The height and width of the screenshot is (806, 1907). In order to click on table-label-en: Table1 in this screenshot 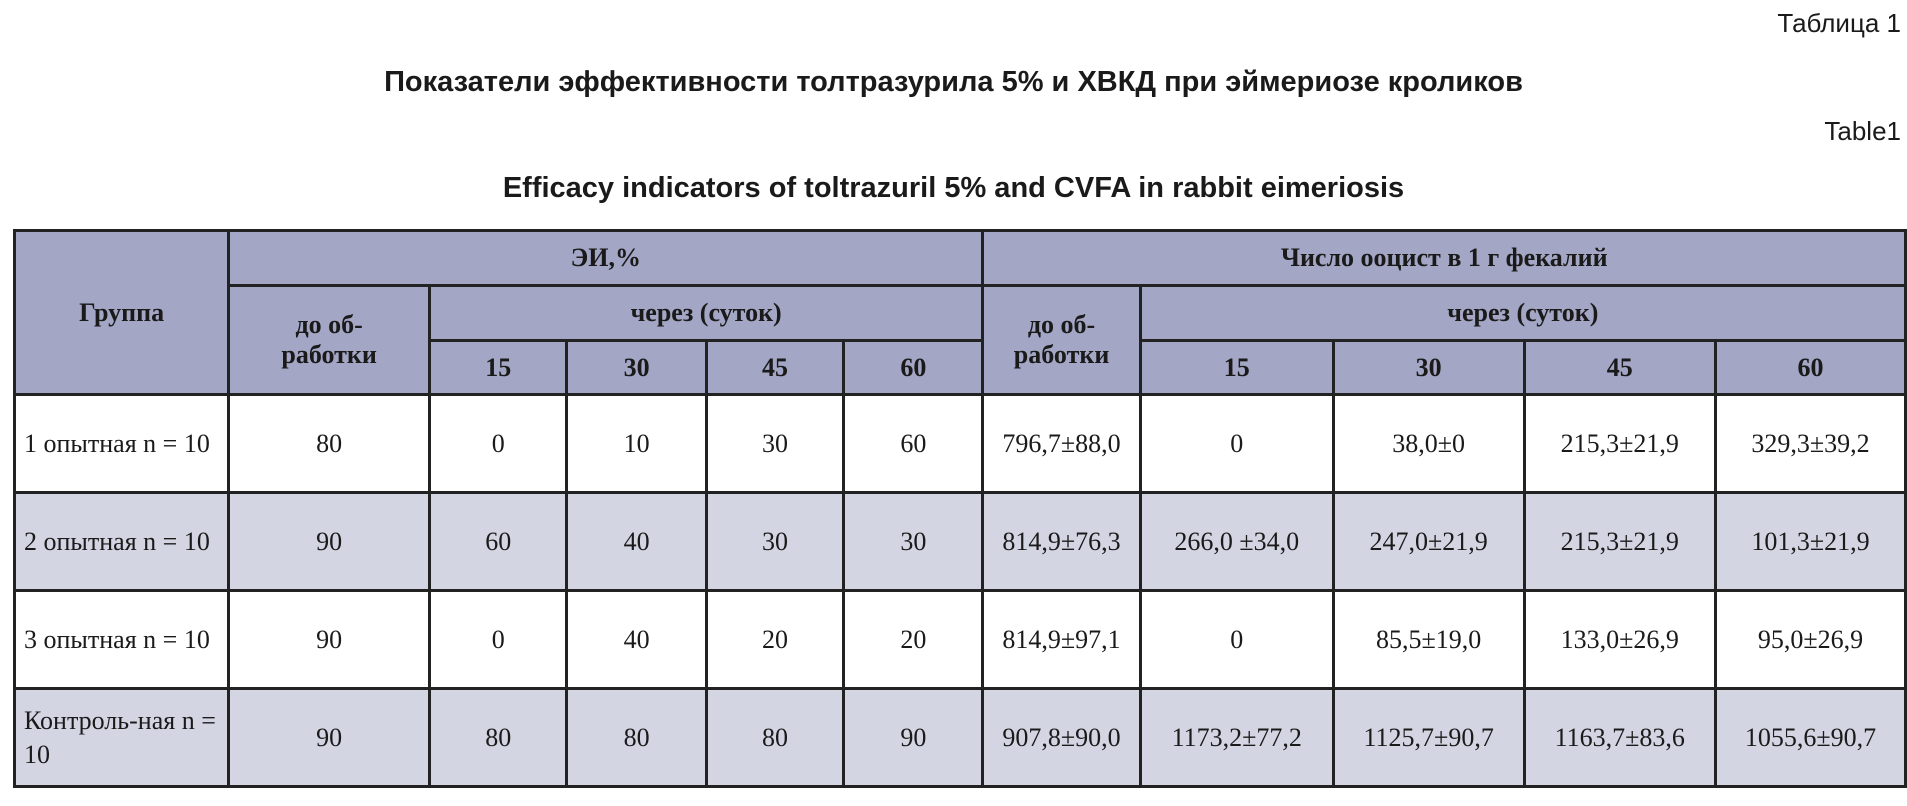, I will do `click(1862, 131)`.